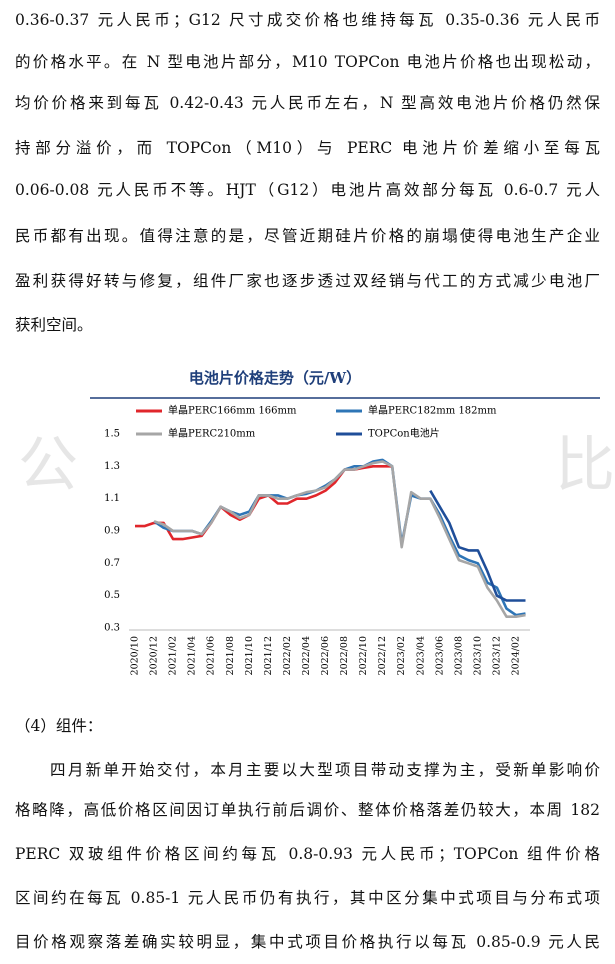  Describe the element at coordinates (192, 655) in the screenshot. I see `x-tick-label: 2021/04` at that location.